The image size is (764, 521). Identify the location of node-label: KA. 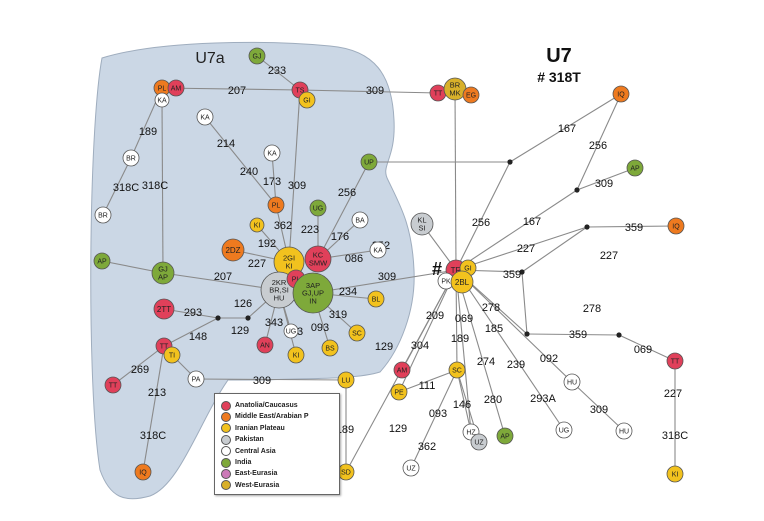
(272, 153).